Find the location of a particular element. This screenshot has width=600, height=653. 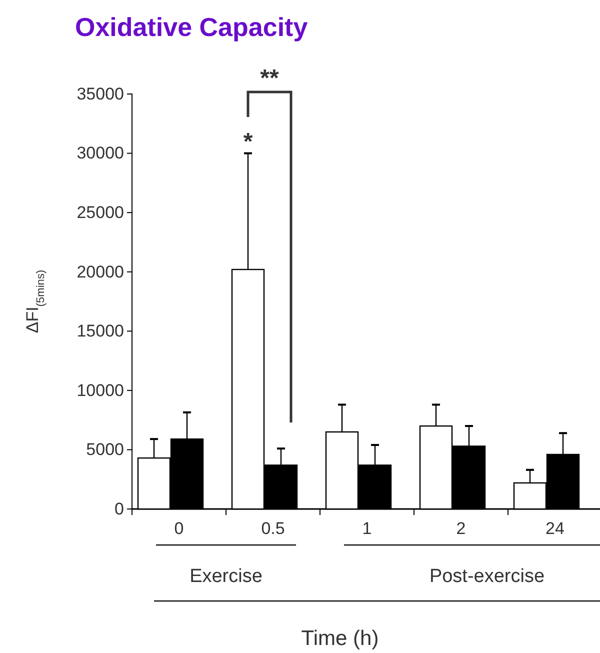

x-tick-label: 1 is located at coordinates (367, 528).